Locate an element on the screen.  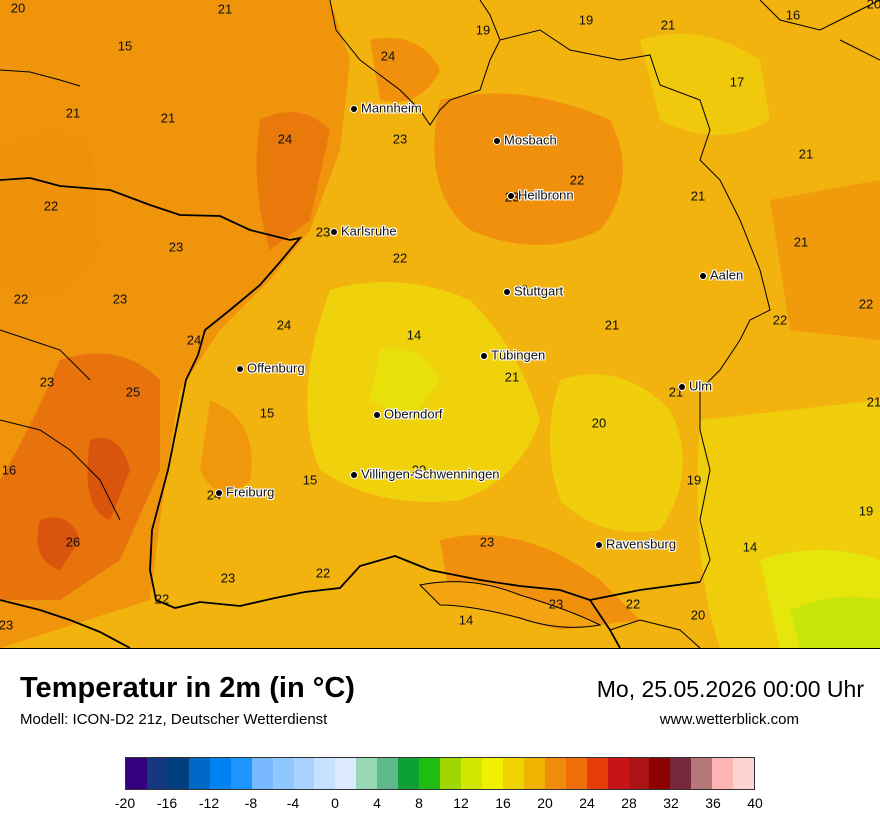
map-title: Temperatur in 2m (in °C) is located at coordinates (187, 688).